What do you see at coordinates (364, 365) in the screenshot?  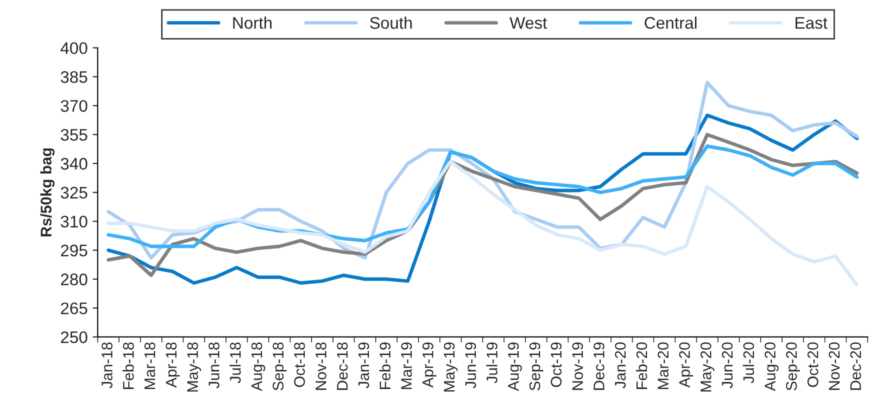 I see `x-tick-label: Jan-19` at bounding box center [364, 365].